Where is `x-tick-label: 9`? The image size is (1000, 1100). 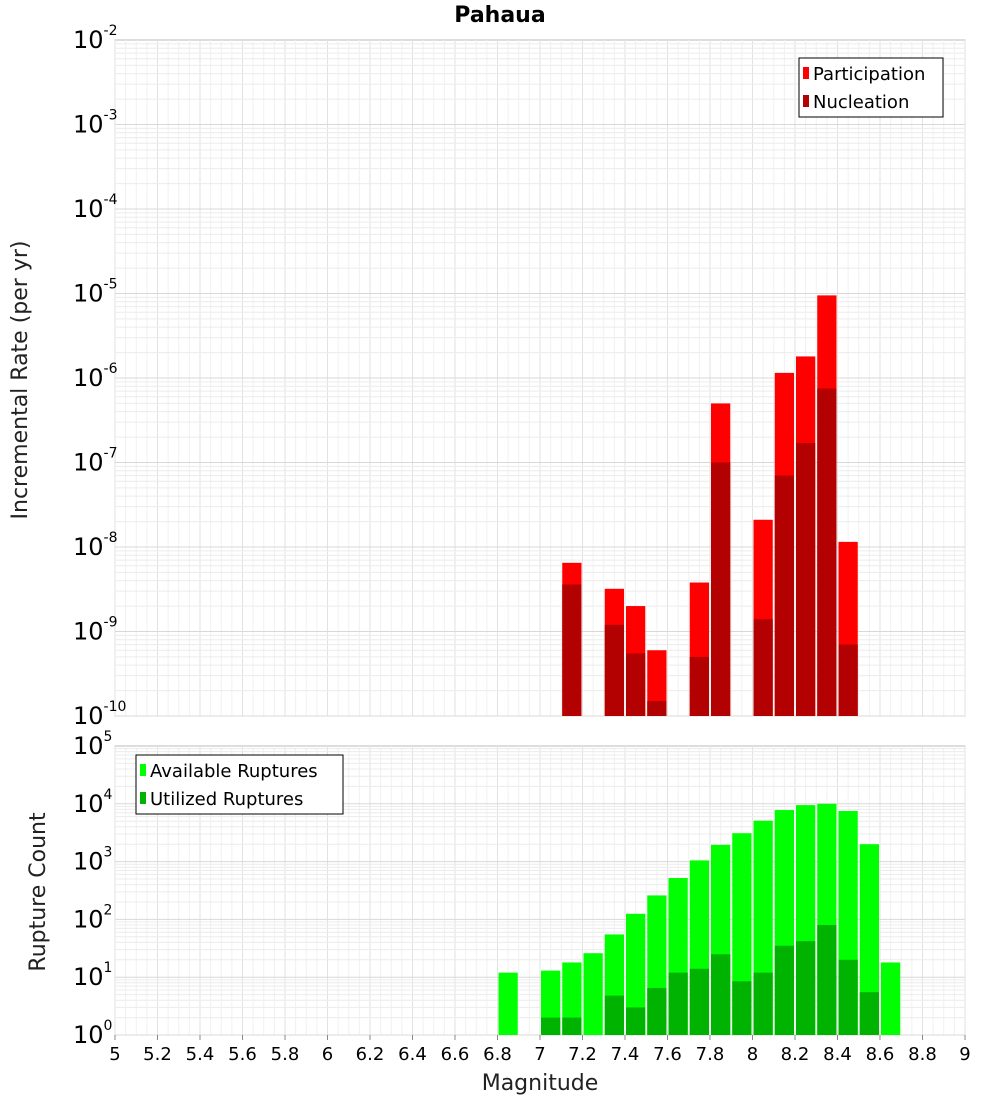
x-tick-label: 9 is located at coordinates (964, 1054).